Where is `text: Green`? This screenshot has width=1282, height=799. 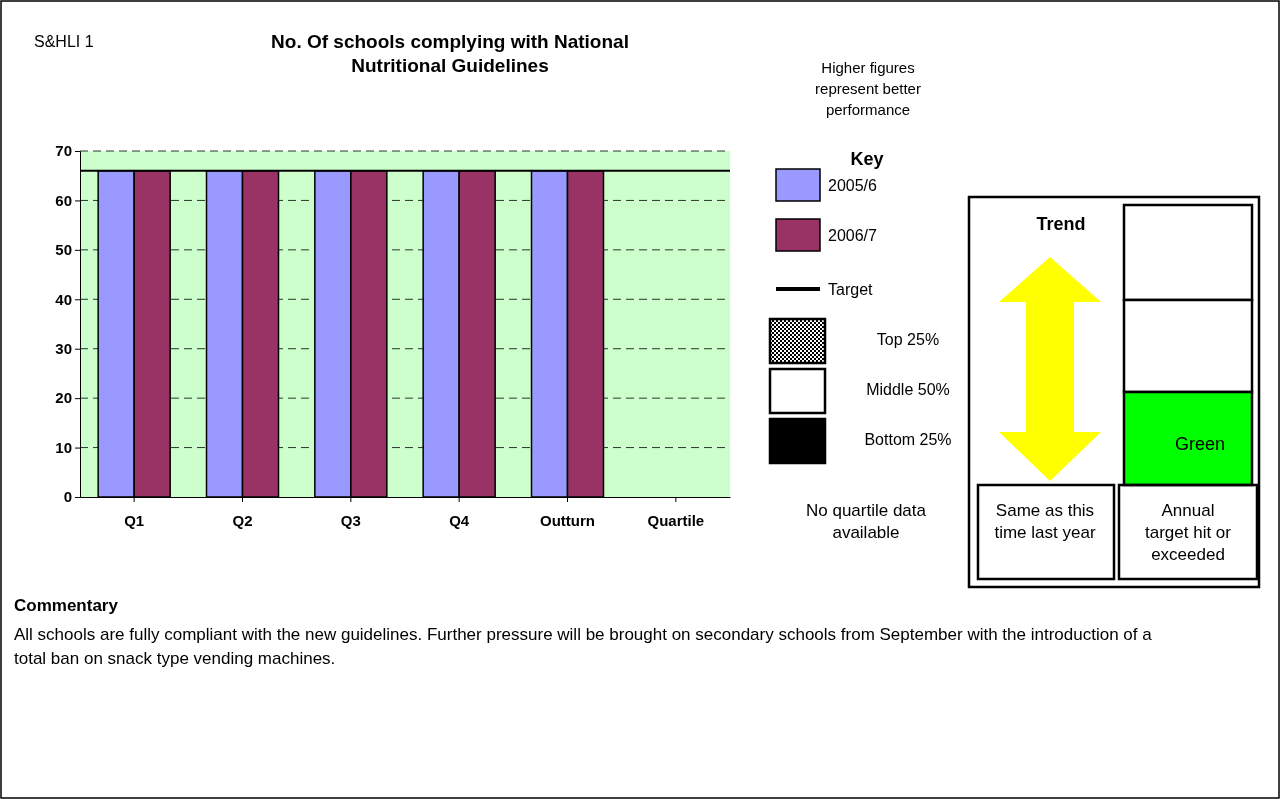 text: Green is located at coordinates (1200, 444).